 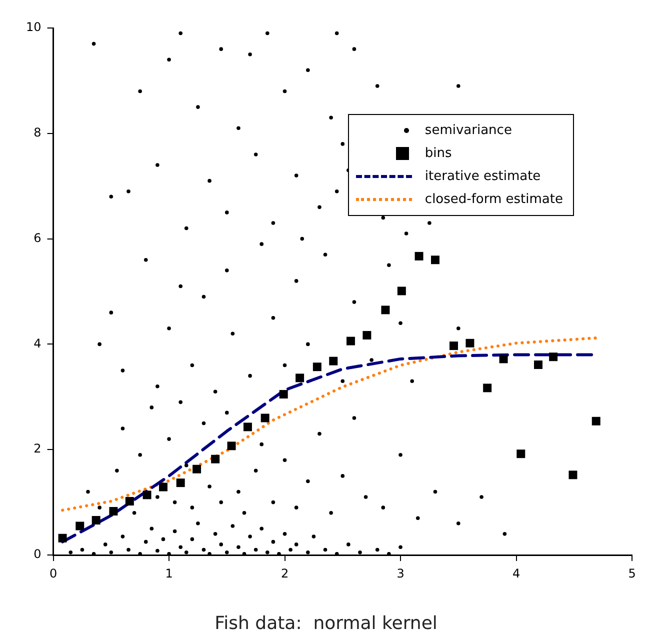 What do you see at coordinates (400, 573) in the screenshot?
I see `x-tick-label: 3` at bounding box center [400, 573].